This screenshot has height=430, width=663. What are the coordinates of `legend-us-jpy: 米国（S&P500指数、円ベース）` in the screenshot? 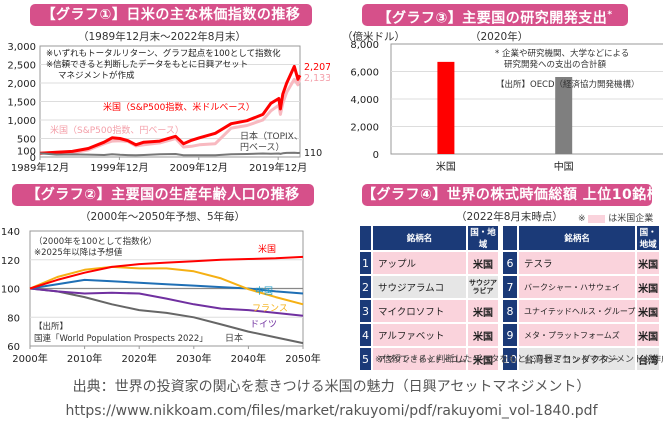 It's located at (117, 130).